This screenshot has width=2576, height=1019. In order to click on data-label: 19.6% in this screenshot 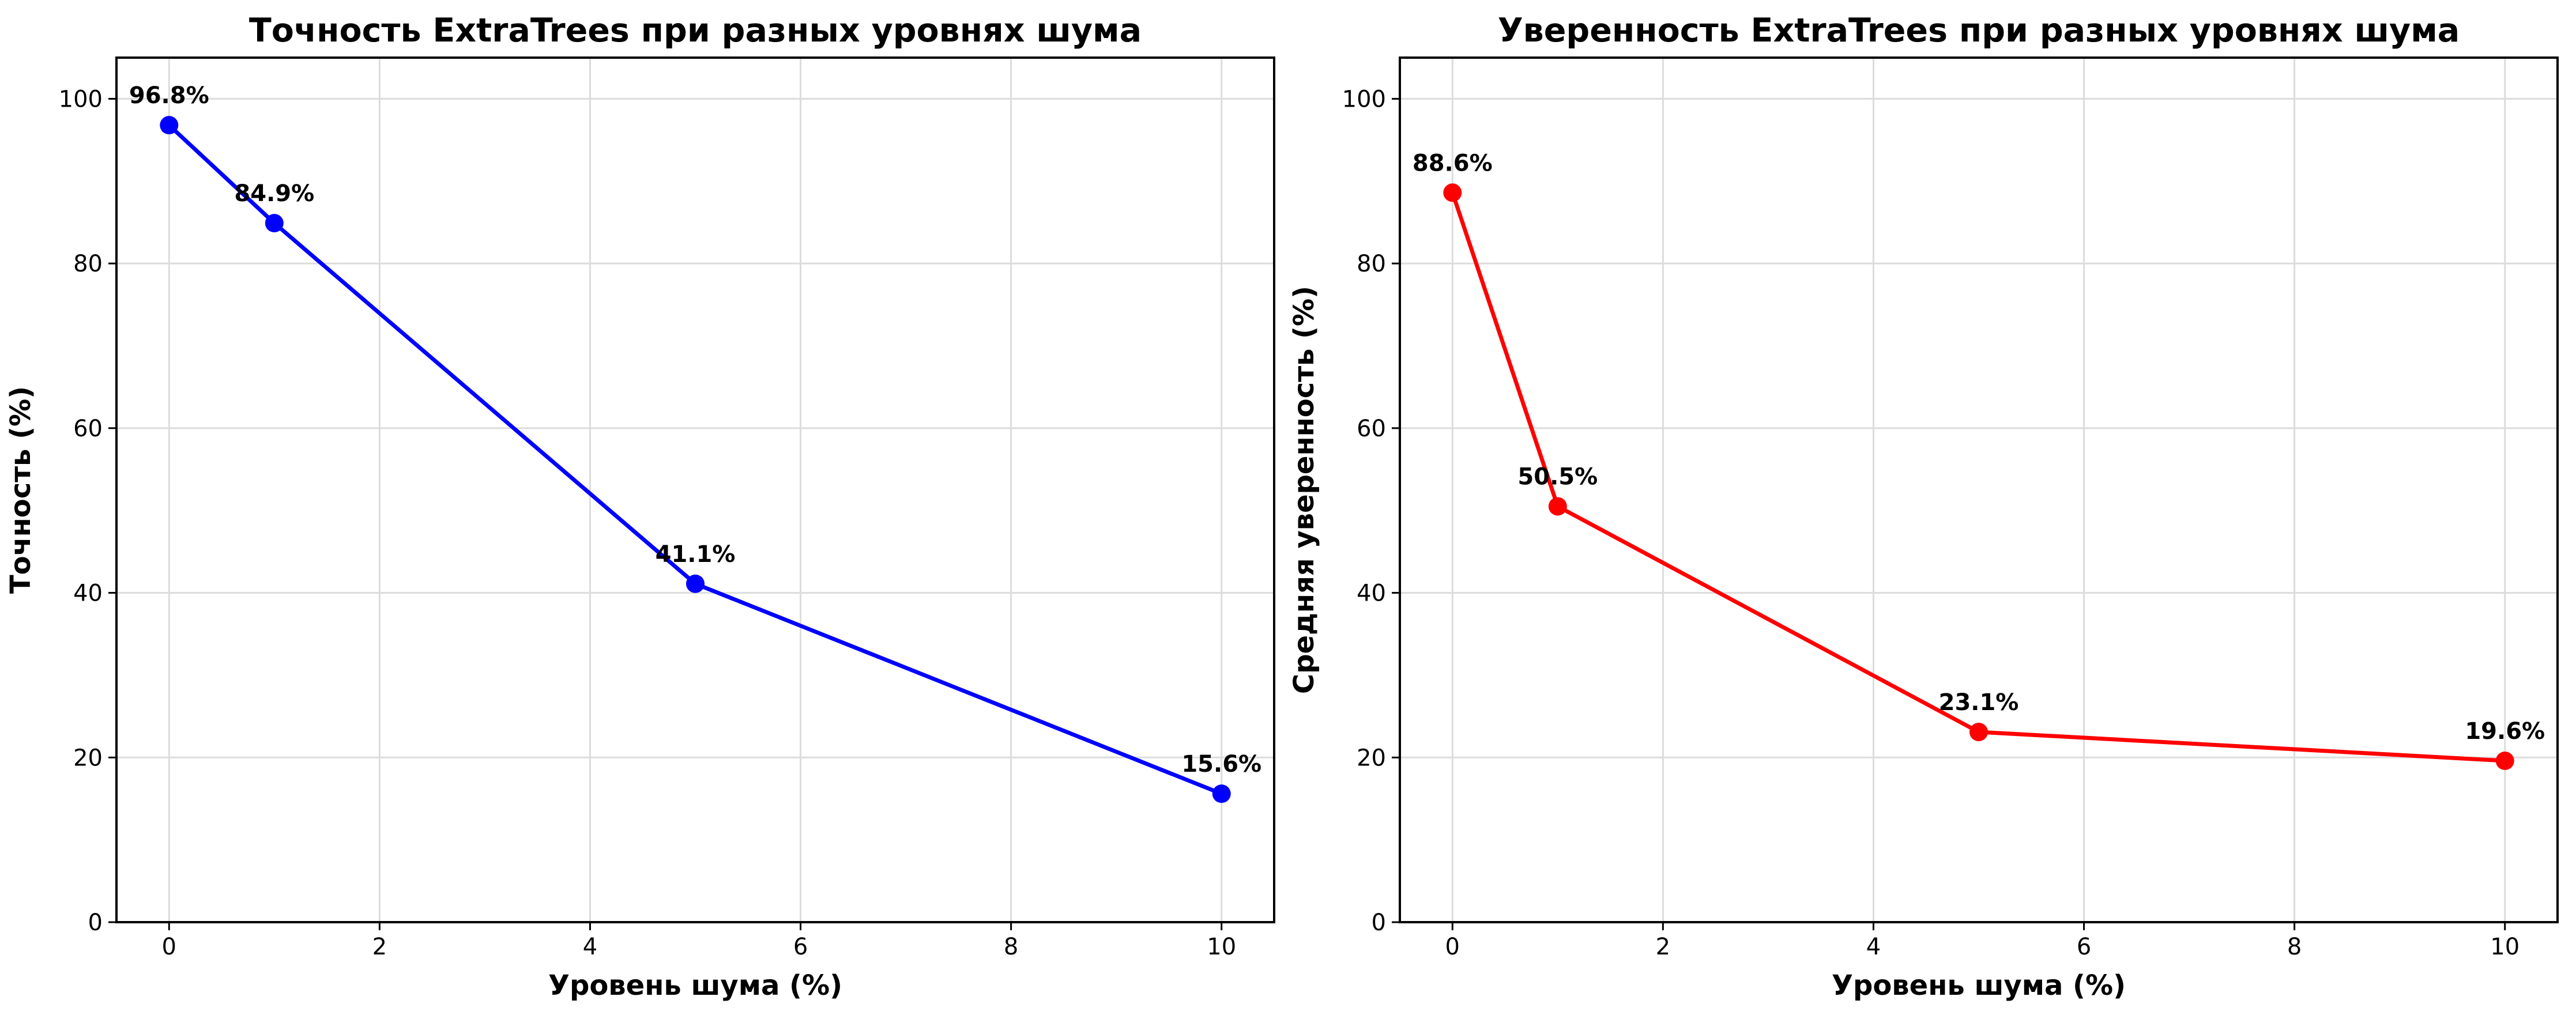, I will do `click(2505, 731)`.